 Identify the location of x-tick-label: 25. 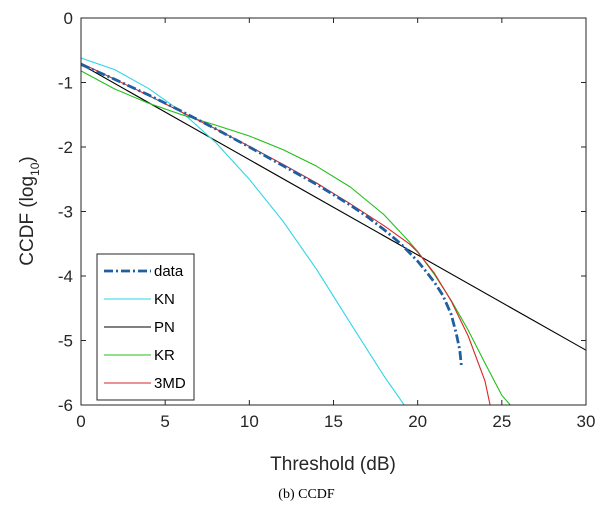
(501, 421).